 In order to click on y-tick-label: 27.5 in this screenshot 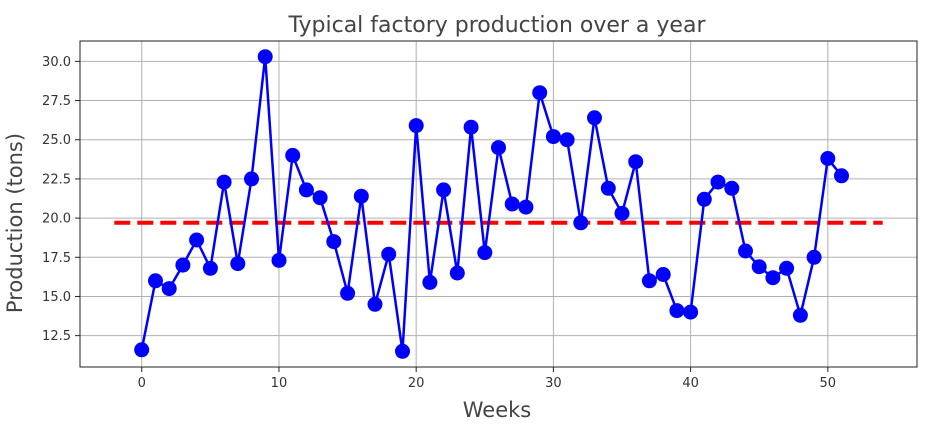, I will do `click(56, 101)`.